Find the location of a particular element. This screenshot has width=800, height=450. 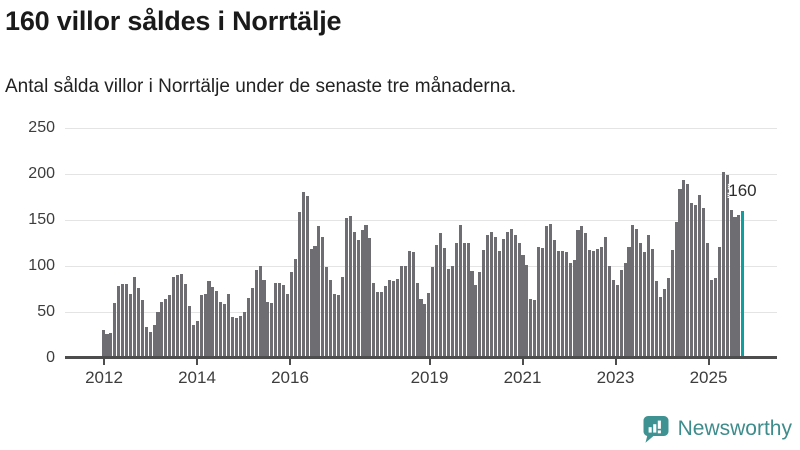

x-tick-label-2016: 2016 is located at coordinates (290, 377).